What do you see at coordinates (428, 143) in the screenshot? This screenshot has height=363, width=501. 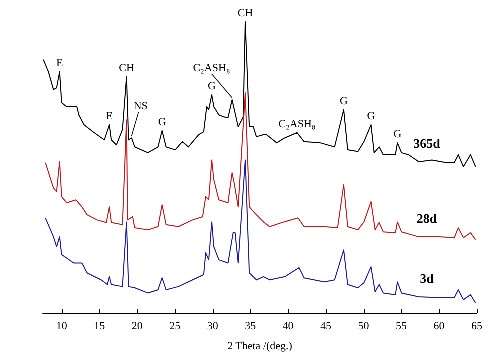 I see `series-label: 365d` at bounding box center [428, 143].